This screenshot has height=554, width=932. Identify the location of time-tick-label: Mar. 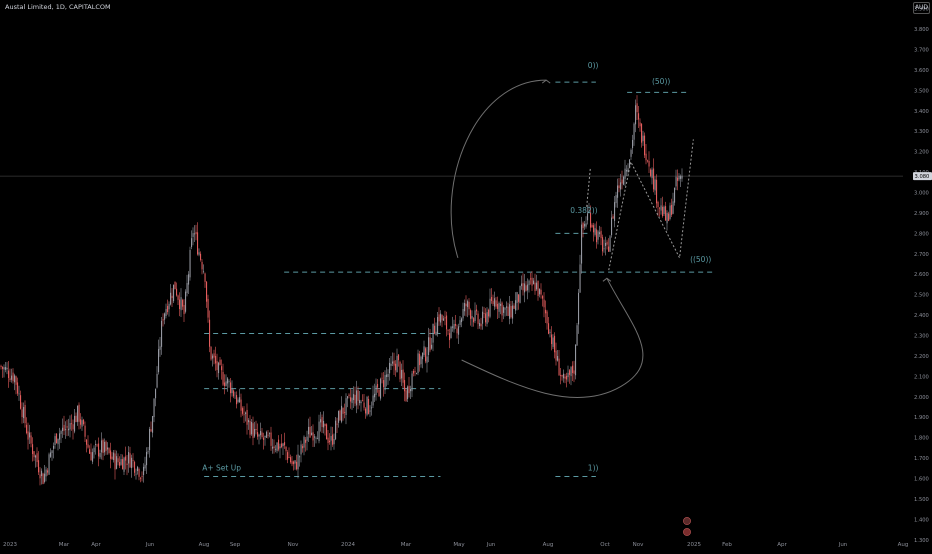
(406, 545).